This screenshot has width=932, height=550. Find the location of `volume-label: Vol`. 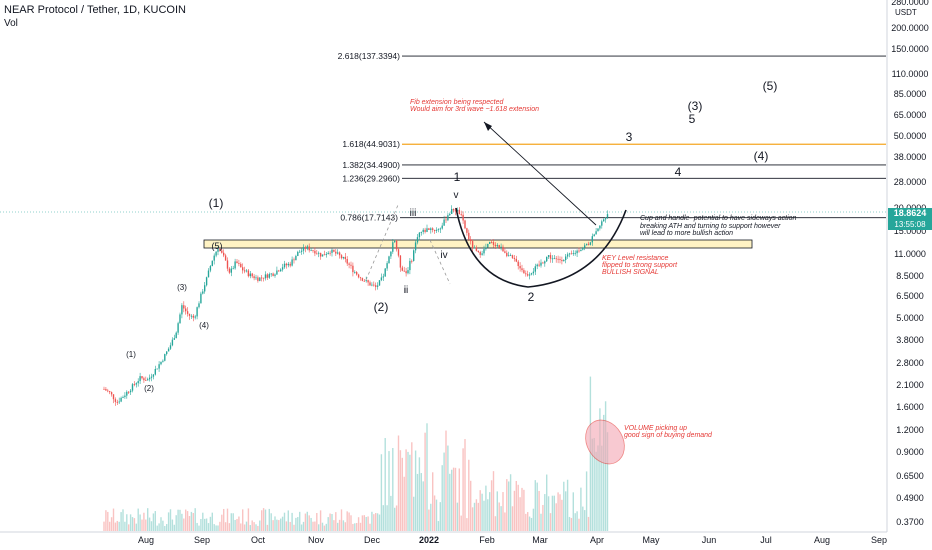

volume-label: Vol is located at coordinates (11, 23).